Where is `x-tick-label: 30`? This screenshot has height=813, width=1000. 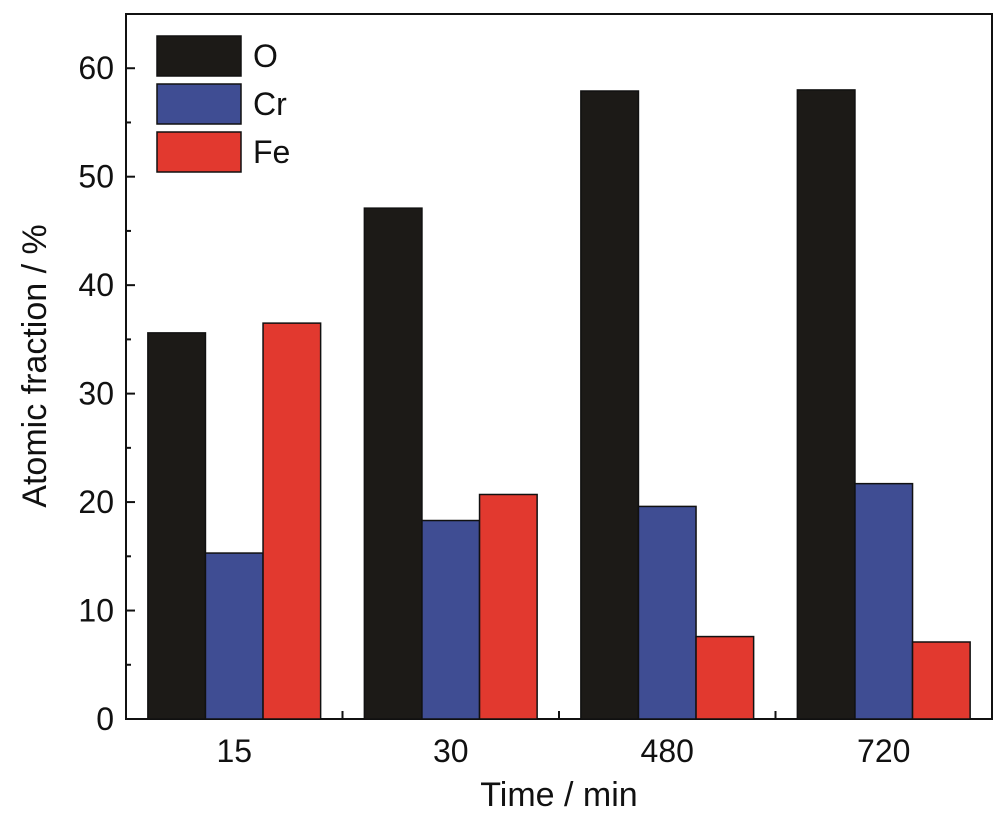 x-tick-label: 30 is located at coordinates (451, 751).